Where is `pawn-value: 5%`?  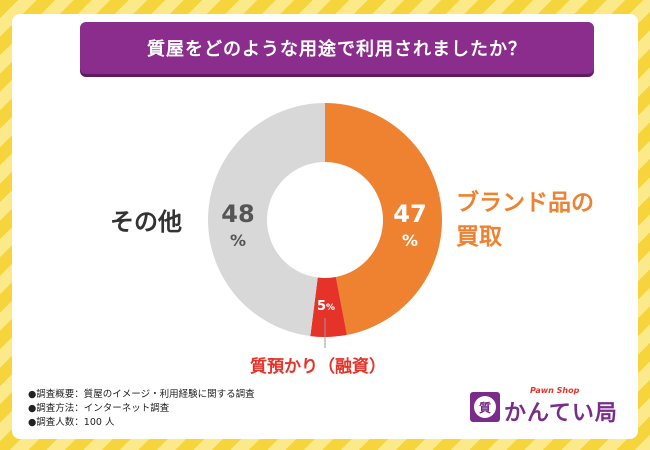
pawn-value: 5% is located at coordinates (326, 306).